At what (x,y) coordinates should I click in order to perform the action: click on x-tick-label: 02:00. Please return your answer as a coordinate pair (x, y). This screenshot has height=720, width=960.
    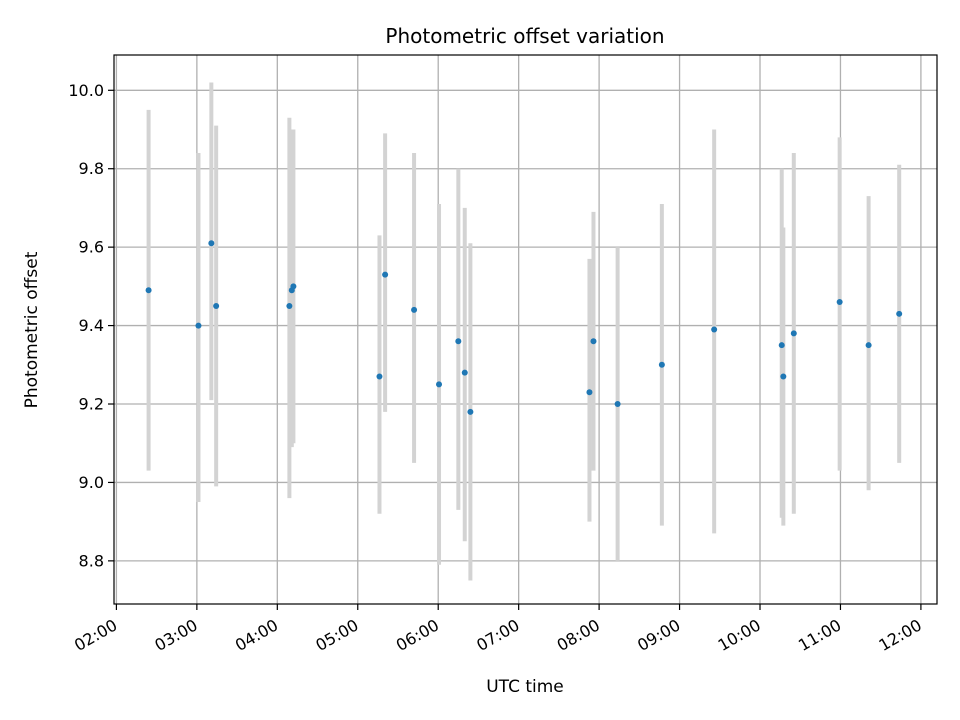
    Looking at the image, I should click on (95, 635).